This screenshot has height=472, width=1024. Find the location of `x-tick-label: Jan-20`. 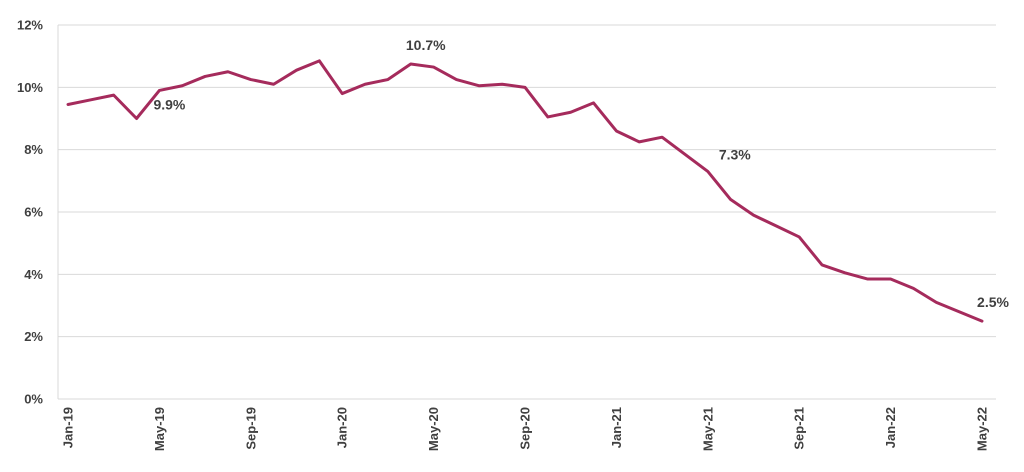

x-tick-label: Jan-20 is located at coordinates (342, 427).